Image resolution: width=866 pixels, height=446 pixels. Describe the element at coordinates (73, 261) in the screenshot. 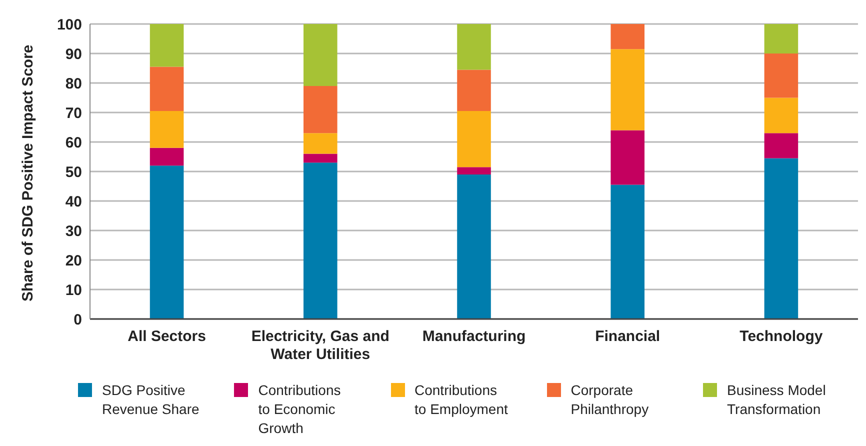

I see `y-tick-label: 20` at that location.